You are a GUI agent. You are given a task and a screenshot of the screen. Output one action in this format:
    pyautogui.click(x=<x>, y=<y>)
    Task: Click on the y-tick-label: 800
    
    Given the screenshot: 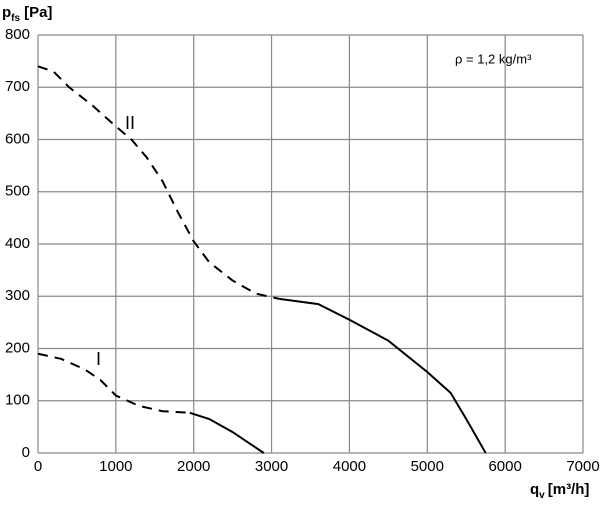 What is the action you would take?
    pyautogui.click(x=17, y=34)
    